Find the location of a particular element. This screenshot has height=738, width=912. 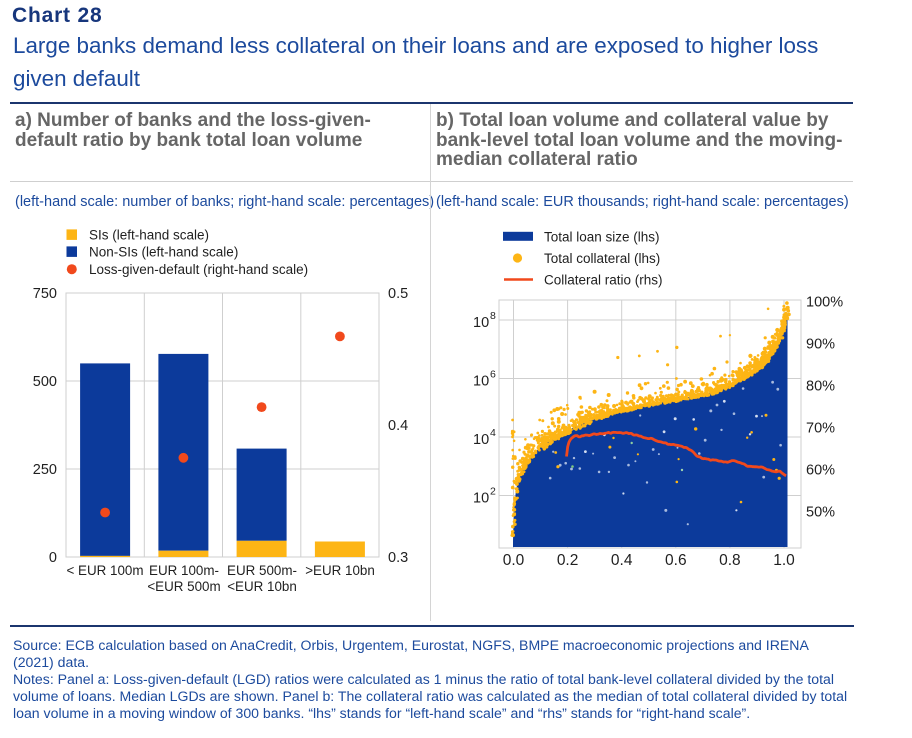

svg-text: 6 is located at coordinates (493, 375).